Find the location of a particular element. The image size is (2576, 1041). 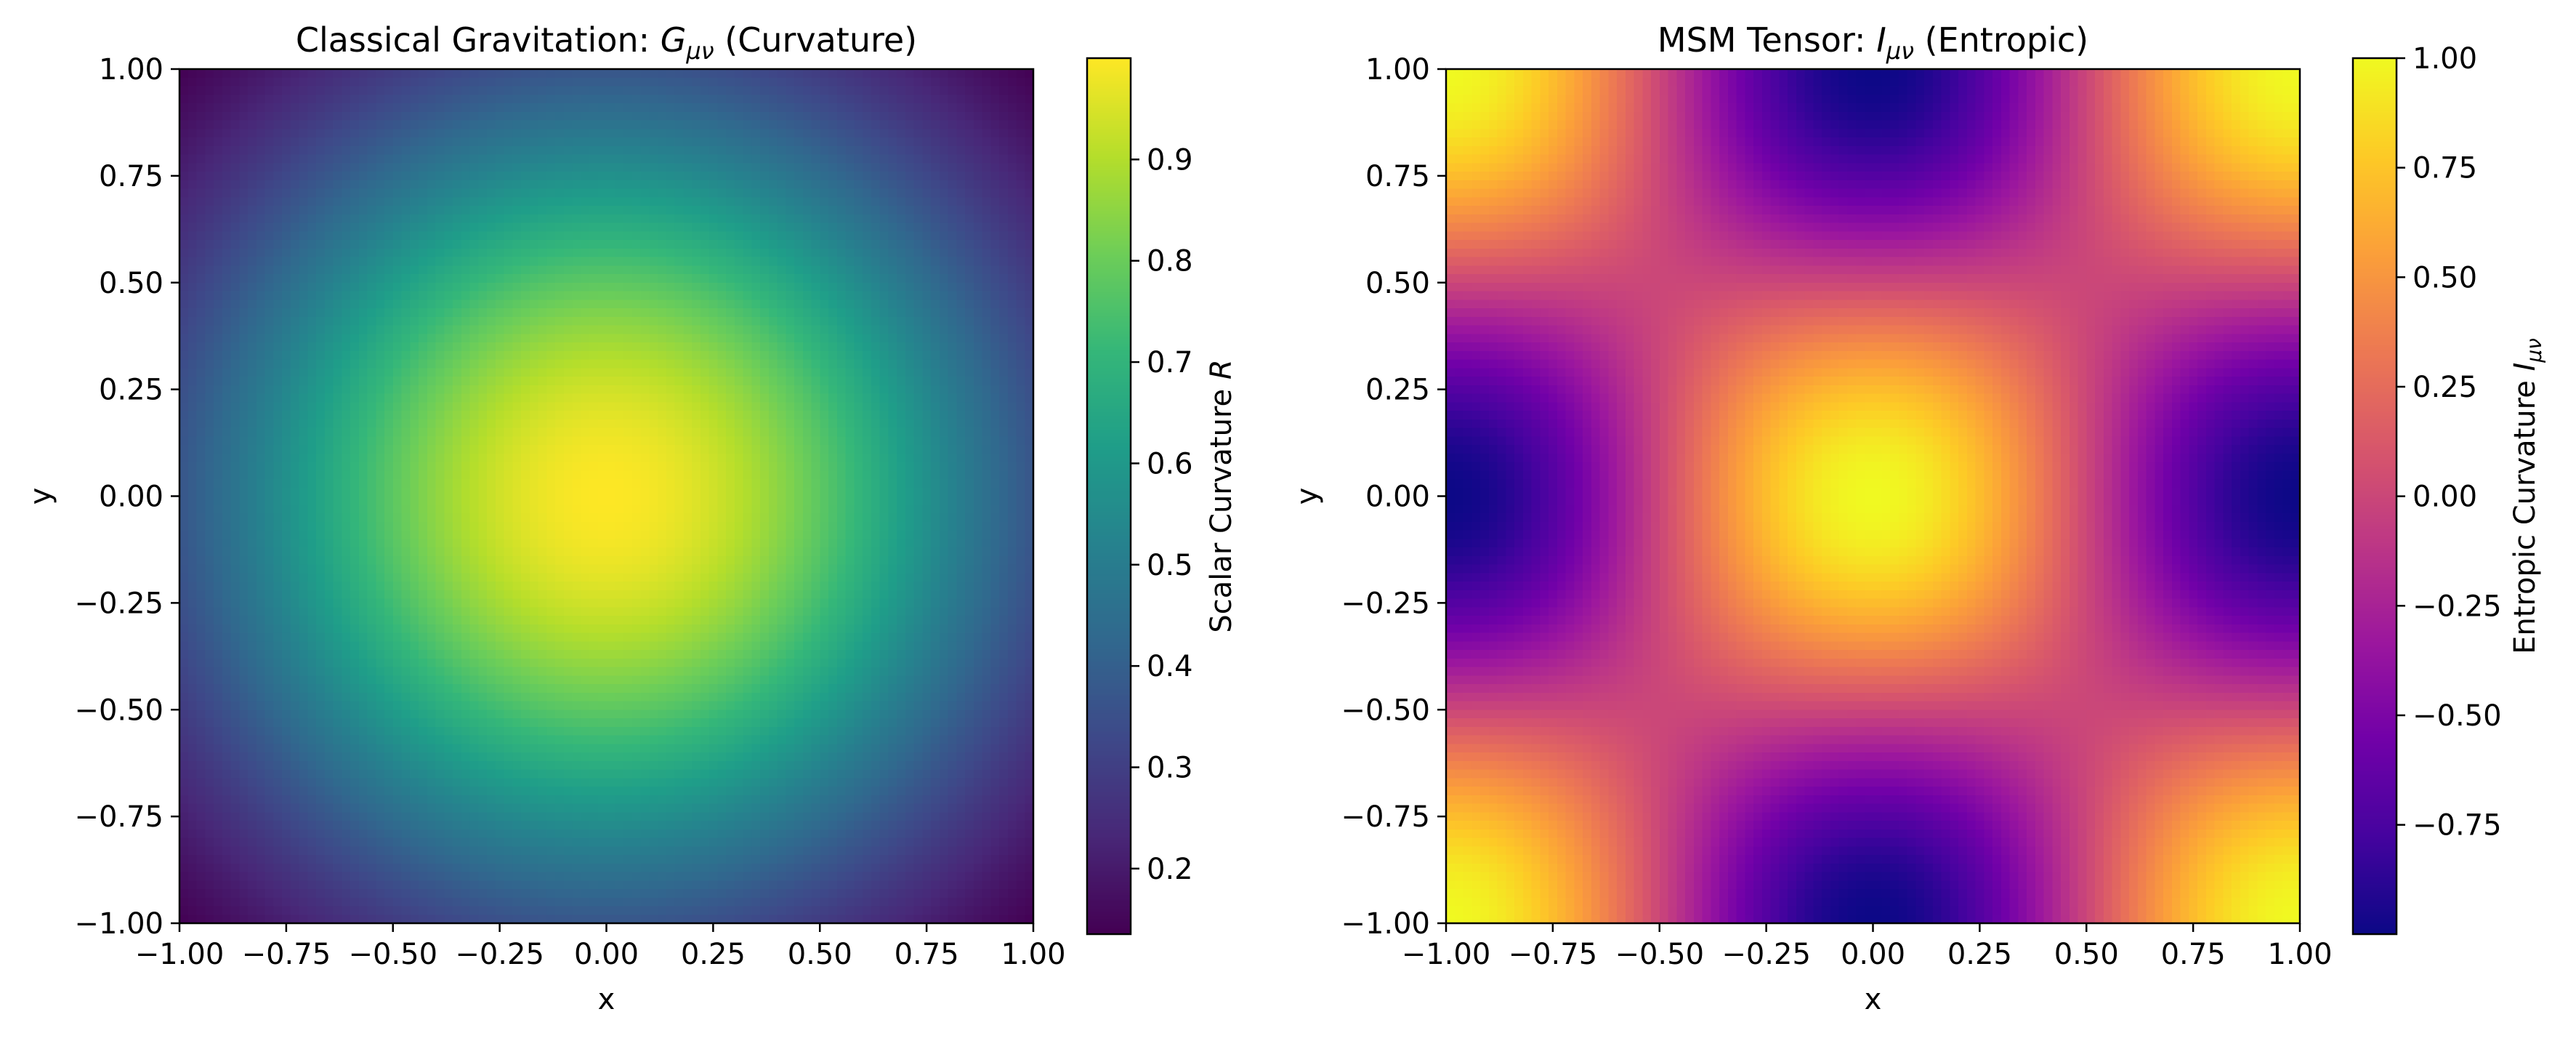

colorbar-tick-label: 0.25 is located at coordinates (2445, 387).